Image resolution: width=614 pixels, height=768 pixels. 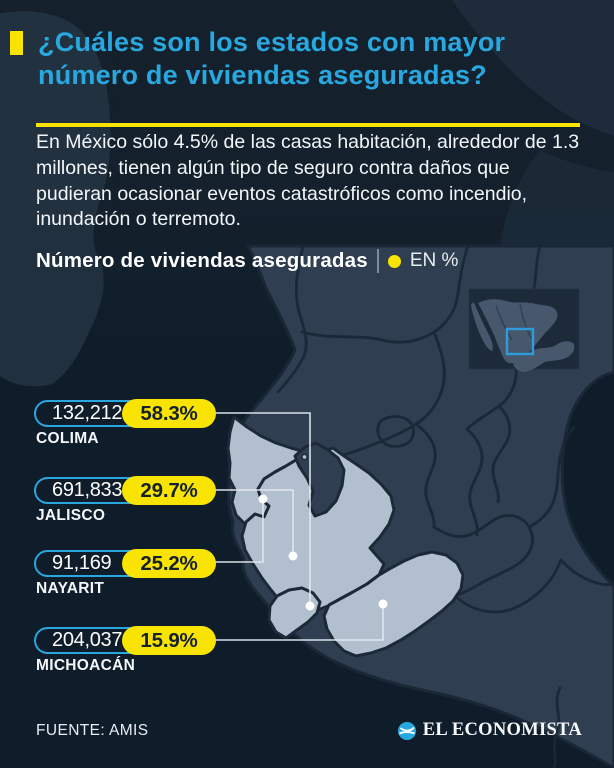 What do you see at coordinates (308, 125) in the screenshot?
I see `title-underline` at bounding box center [308, 125].